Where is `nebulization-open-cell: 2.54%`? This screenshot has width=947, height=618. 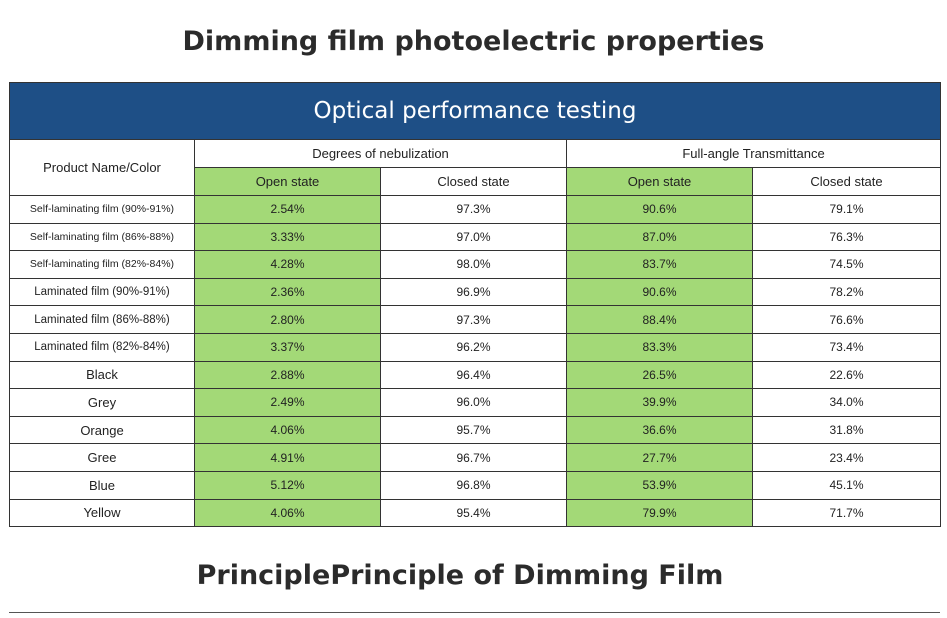
nebulization-open-cell: 2.54% is located at coordinates (287, 209).